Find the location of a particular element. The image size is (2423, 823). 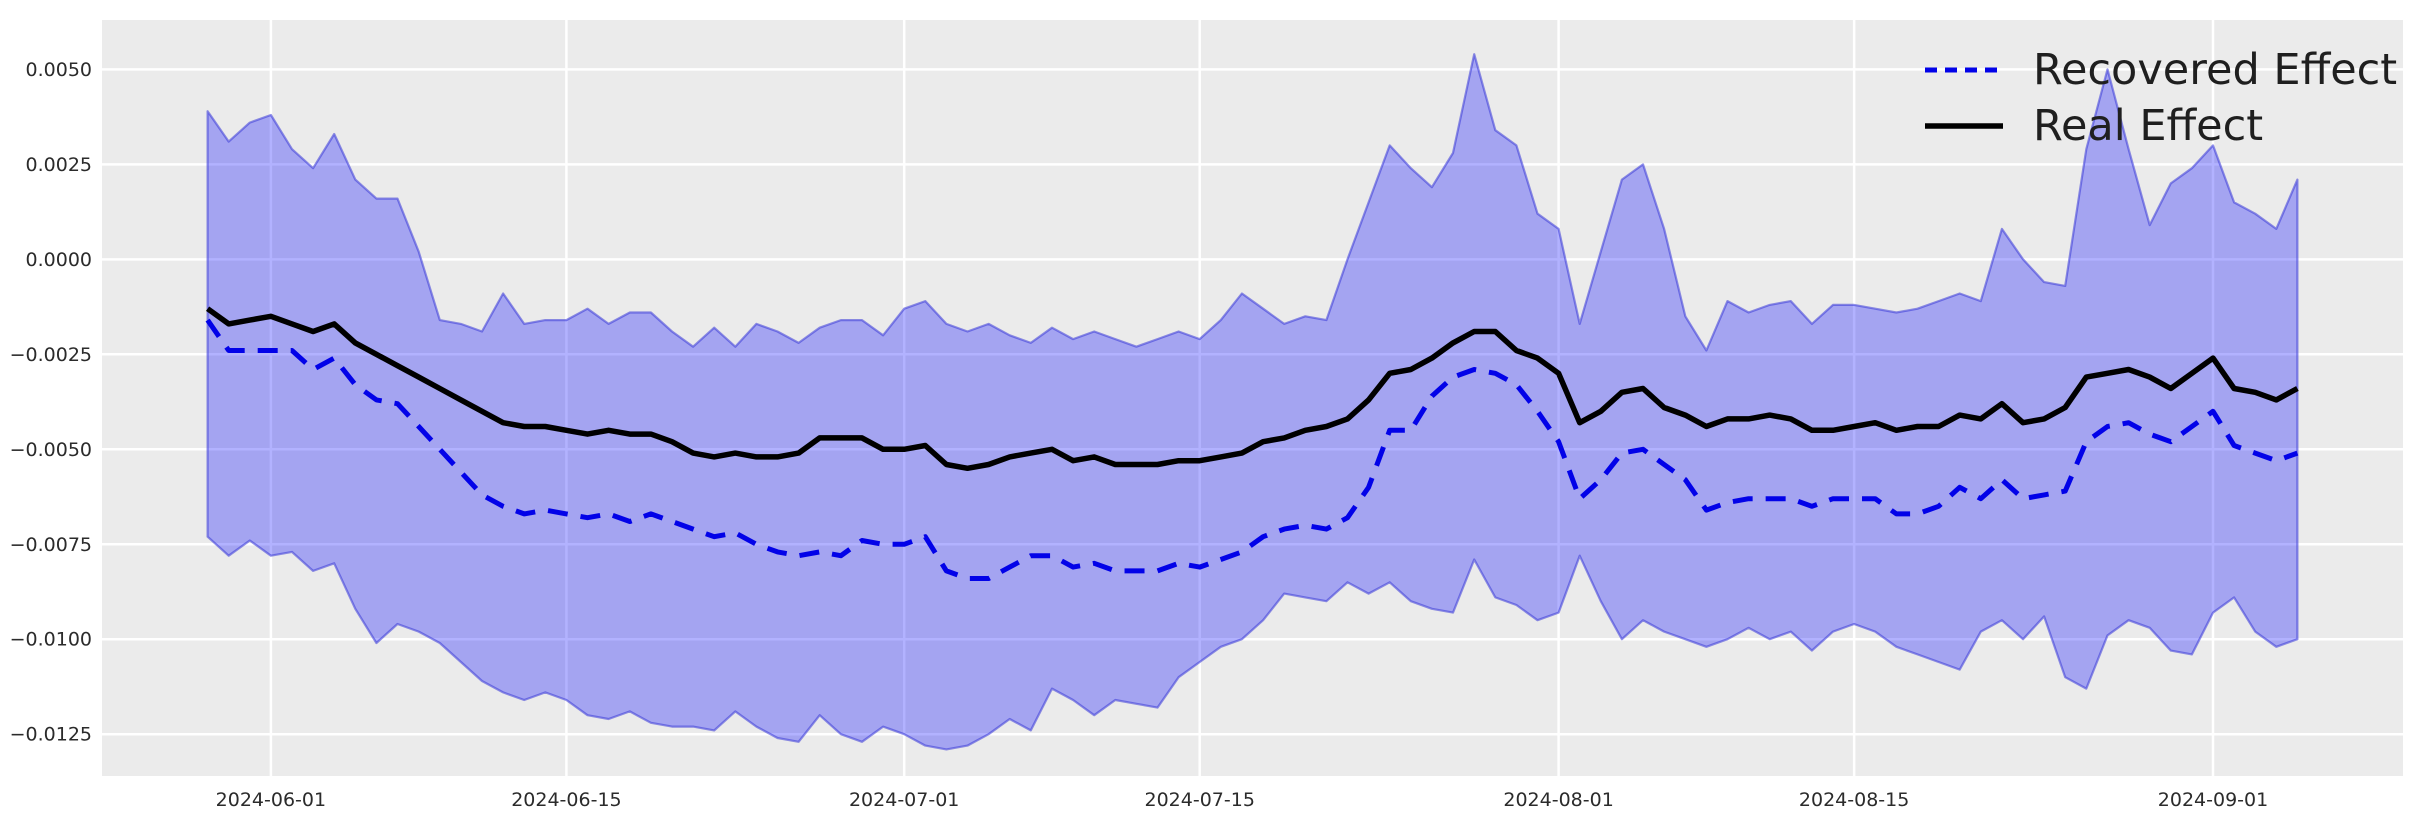

legend-label-real: Real Effect is located at coordinates (2148, 125).